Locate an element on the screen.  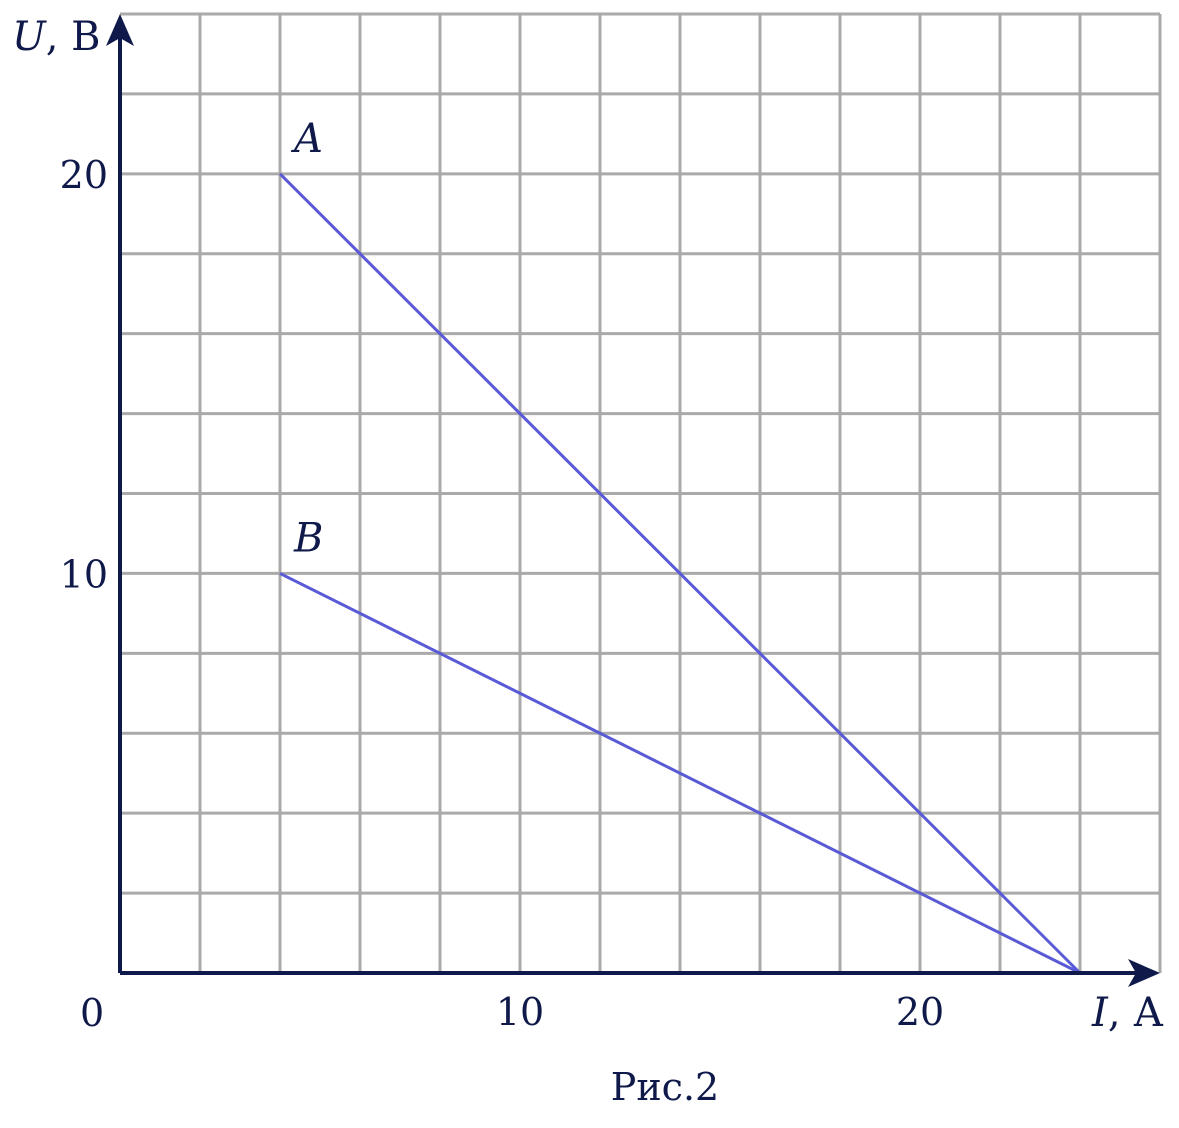
figure-caption: Рис.2 is located at coordinates (665, 1087).